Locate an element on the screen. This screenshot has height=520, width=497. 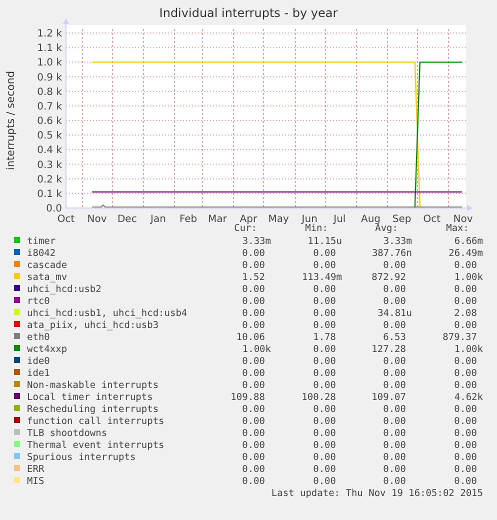
text: 11.15u is located at coordinates (325, 241).